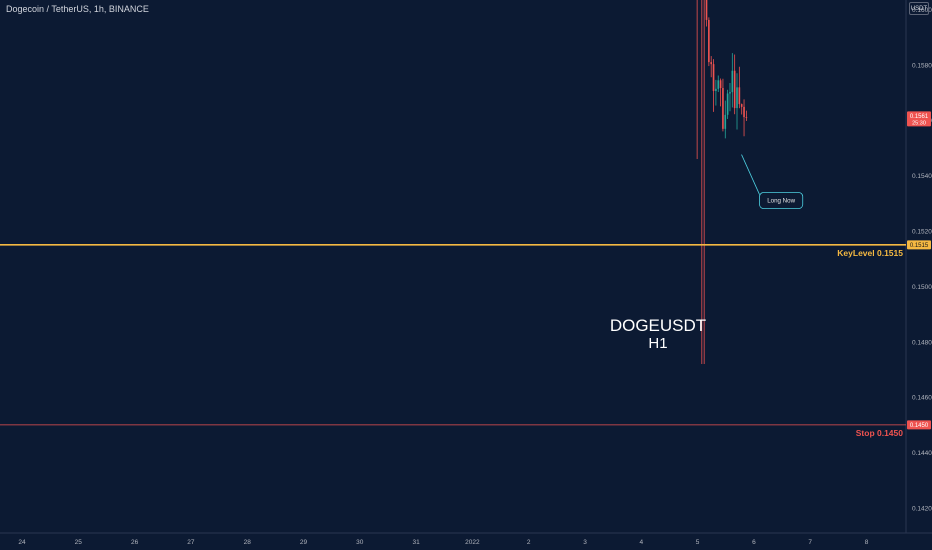  I want to click on x-tick-label: 24, so click(22, 542).